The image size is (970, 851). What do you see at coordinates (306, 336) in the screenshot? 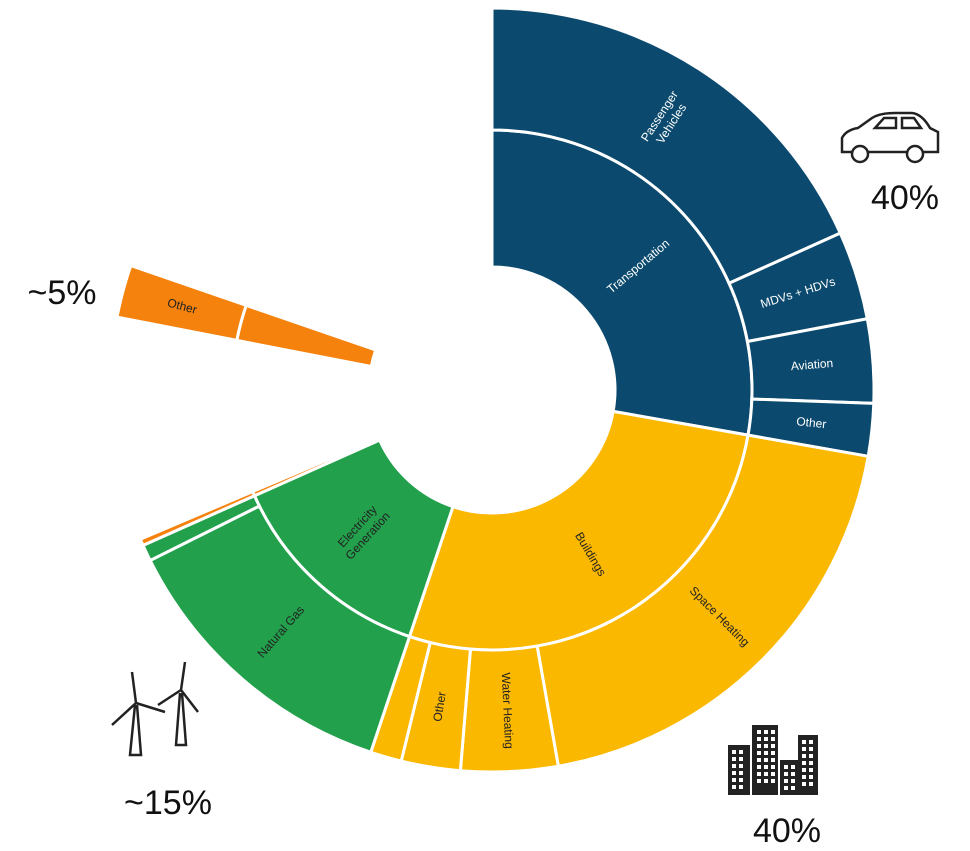
I see `inner-segment` at bounding box center [306, 336].